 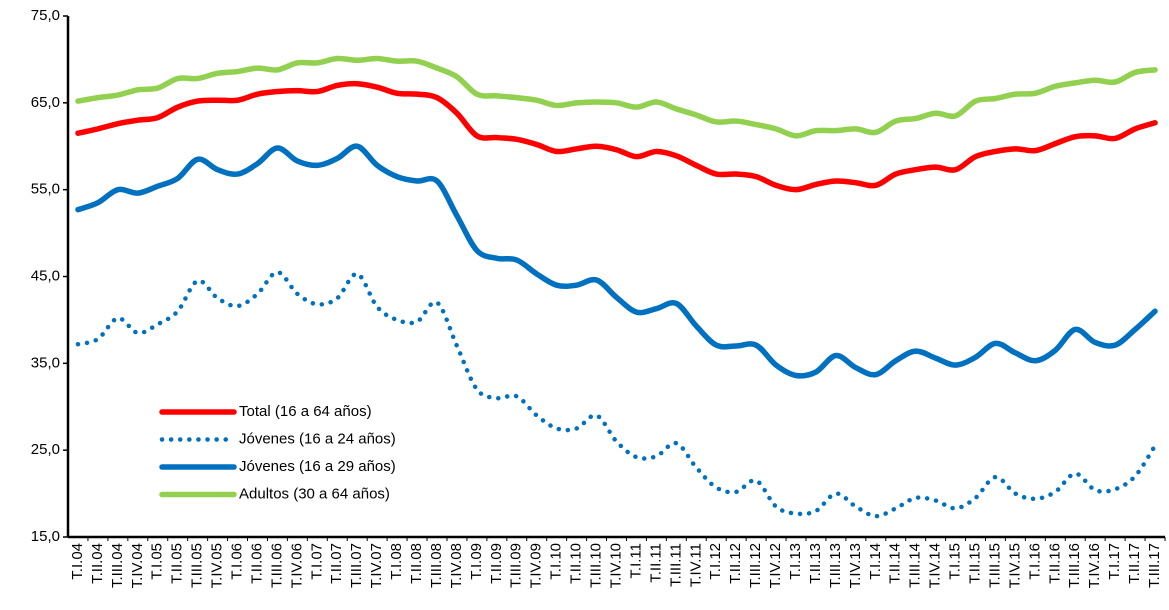 What do you see at coordinates (715, 561) in the screenshot?
I see `x-tick-label: T.I.12` at bounding box center [715, 561].